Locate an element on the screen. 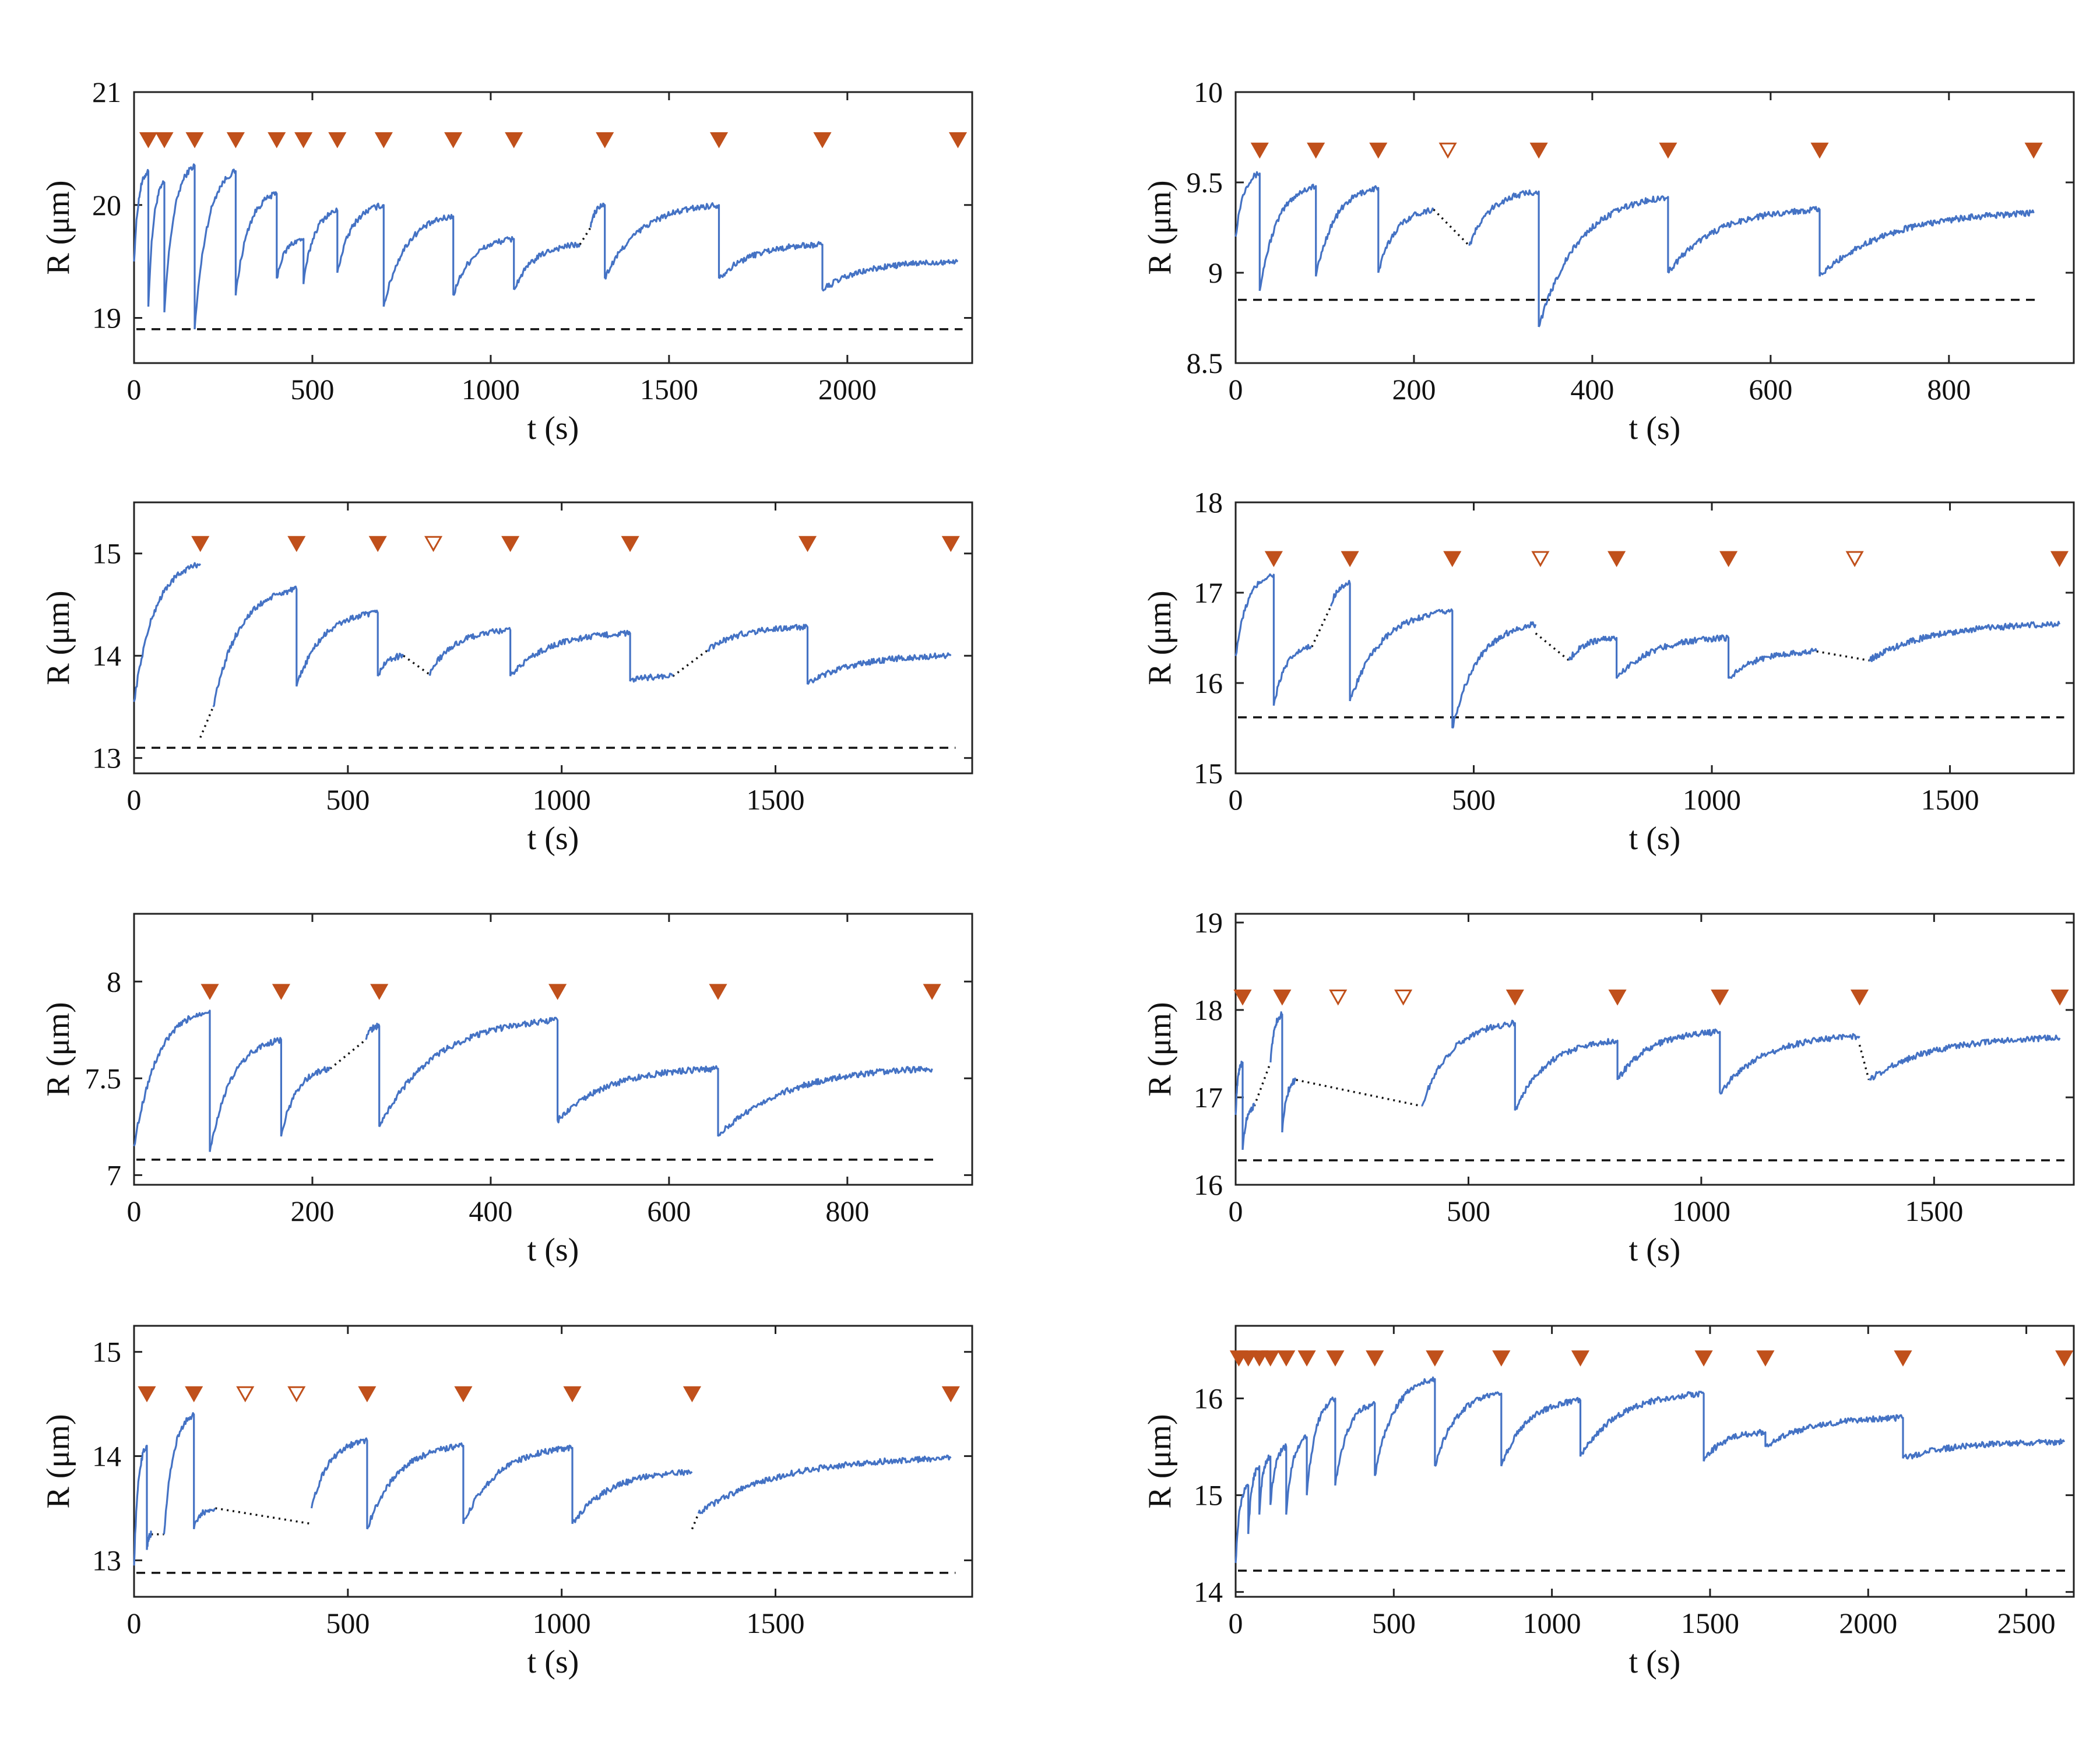  x-tick-label: 600 is located at coordinates (1770, 389).